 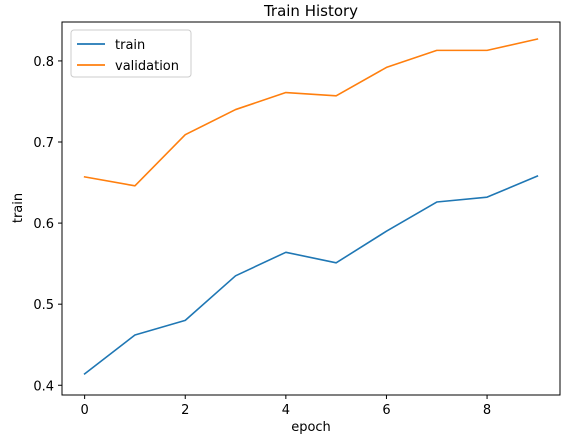 What do you see at coordinates (311, 427) in the screenshot?
I see `x-axis-label: epoch` at bounding box center [311, 427].